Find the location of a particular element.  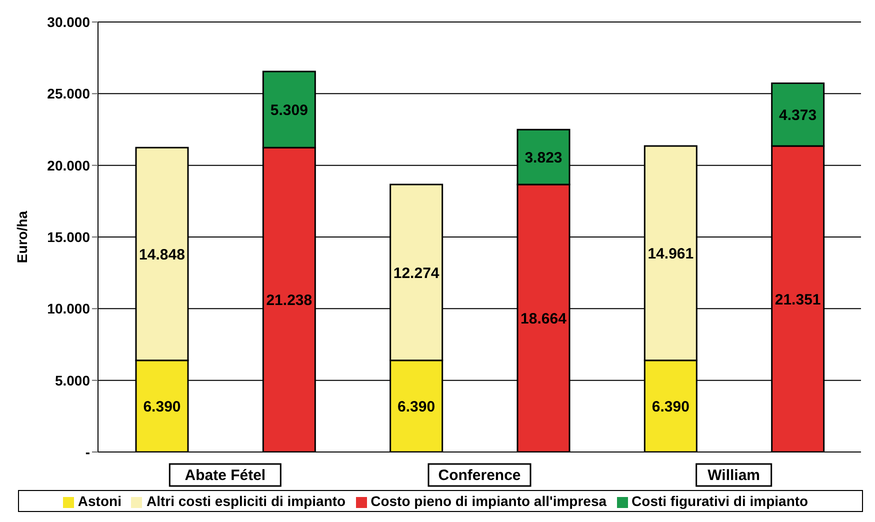

y-tick-label: 15.000 is located at coordinates (68, 236).